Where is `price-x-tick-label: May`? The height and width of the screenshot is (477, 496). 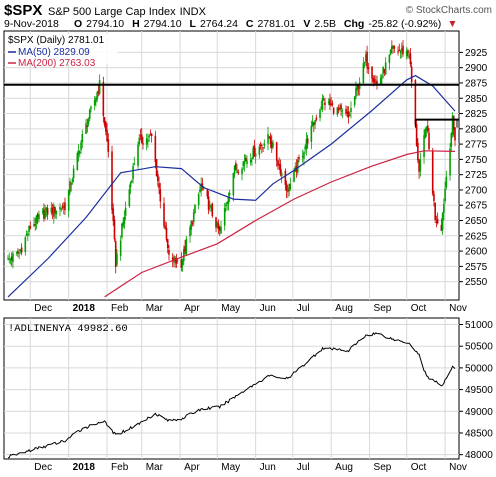 price-x-tick-label: May is located at coordinates (230, 308).